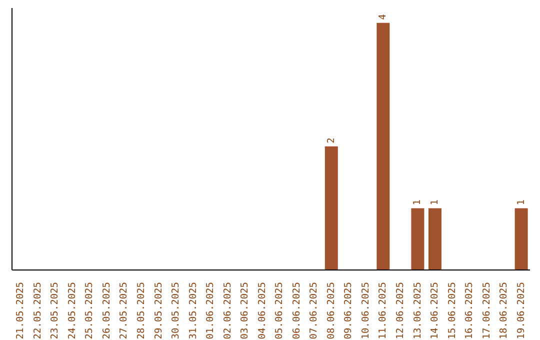  I want to click on x-tick-label: 28.05.2025, so click(141, 311).